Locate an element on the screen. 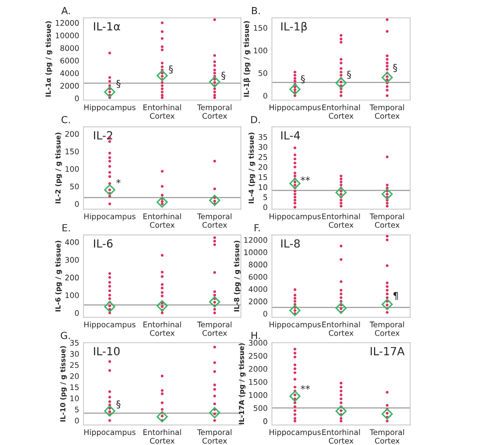 The width and height of the screenshot is (477, 445). text: G. is located at coordinates (65, 336).